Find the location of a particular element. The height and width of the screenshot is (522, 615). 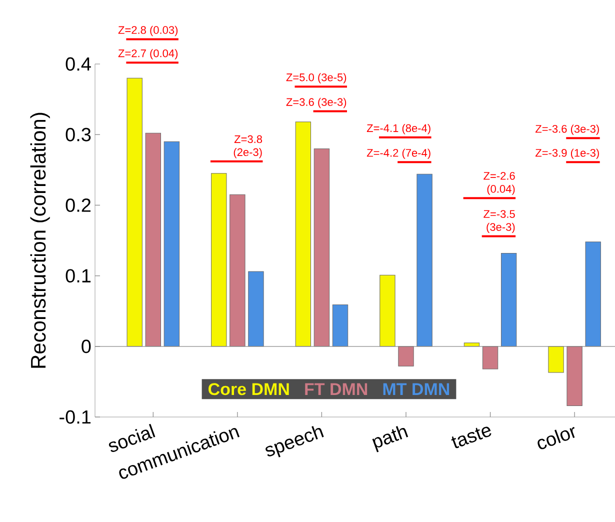

text: Z=2.8 (0.03) is located at coordinates (148, 31).